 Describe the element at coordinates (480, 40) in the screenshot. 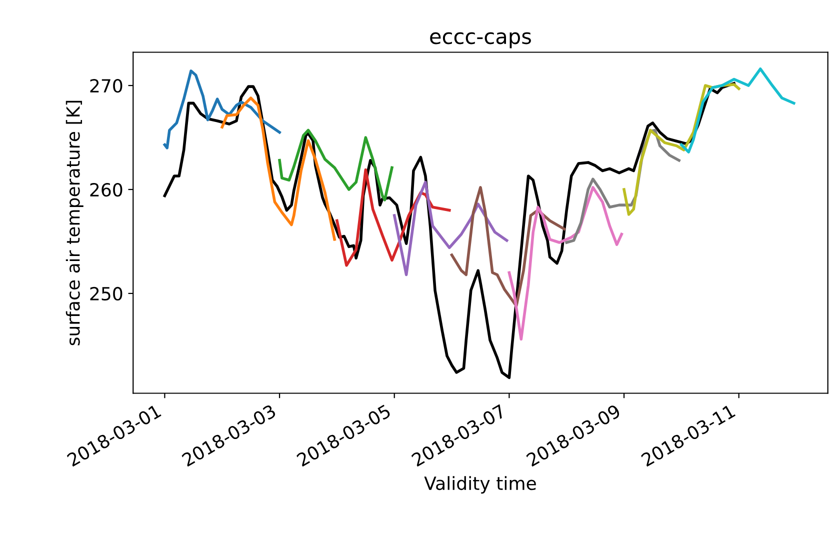

I see `chart-title: eccc-caps` at that location.